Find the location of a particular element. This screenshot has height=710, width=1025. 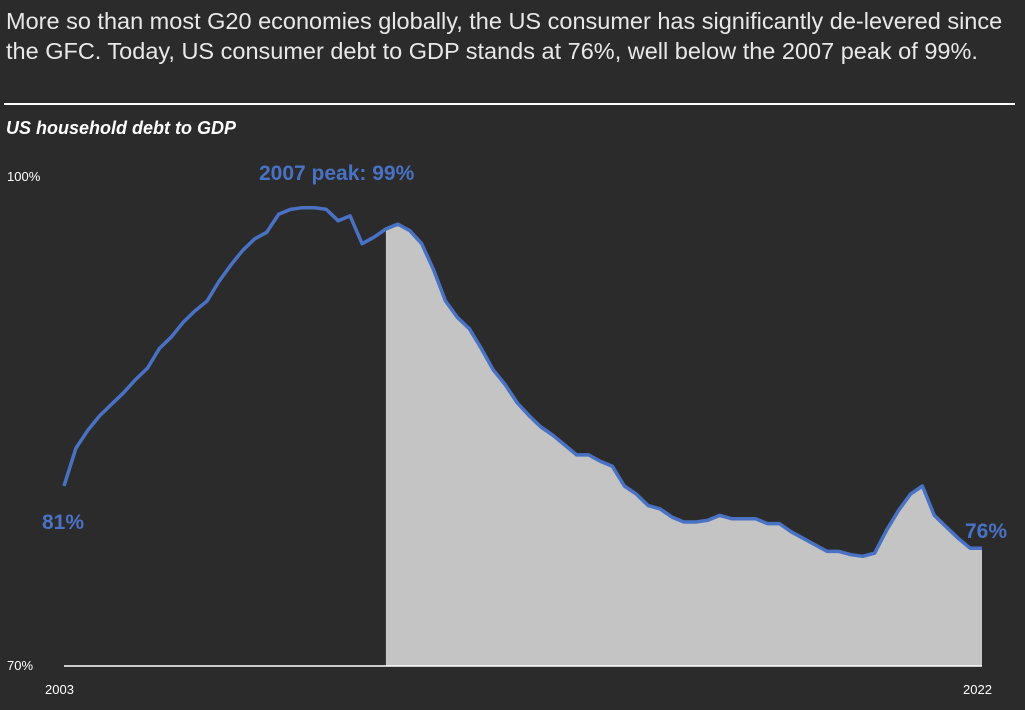

annotation-end: 76% is located at coordinates (986, 531).